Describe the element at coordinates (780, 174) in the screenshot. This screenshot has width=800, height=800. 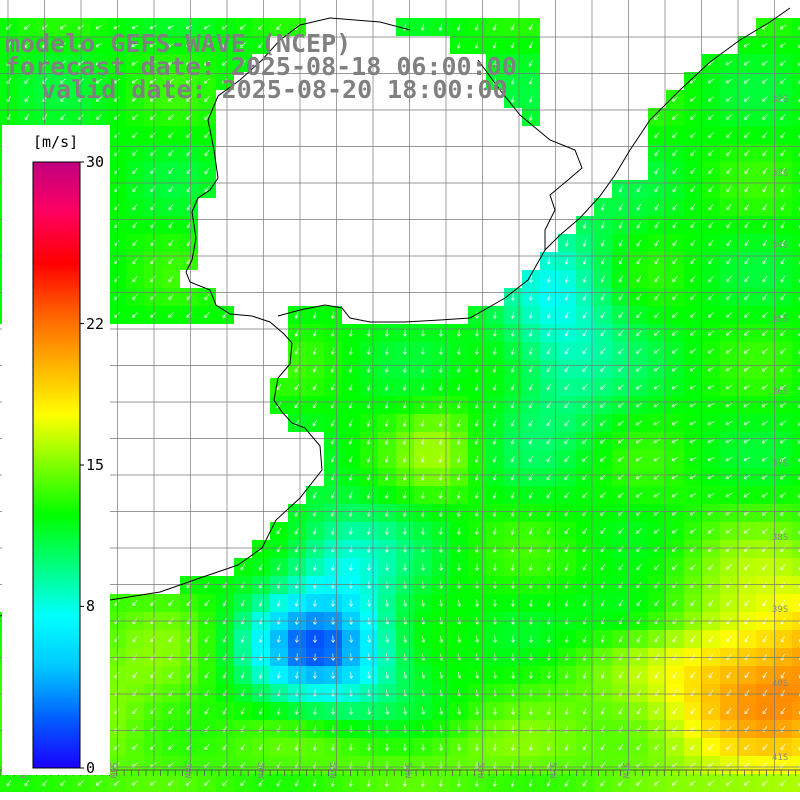
I see `latitude-label: 33S` at that location.